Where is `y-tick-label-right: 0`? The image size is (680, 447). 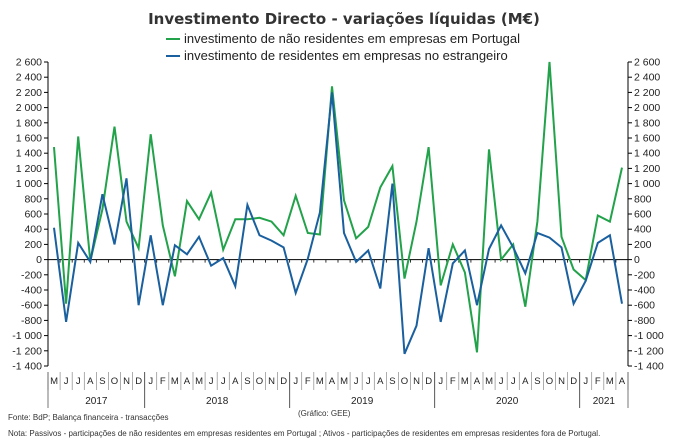
y-tick-label-right: 0 is located at coordinates (637, 260).